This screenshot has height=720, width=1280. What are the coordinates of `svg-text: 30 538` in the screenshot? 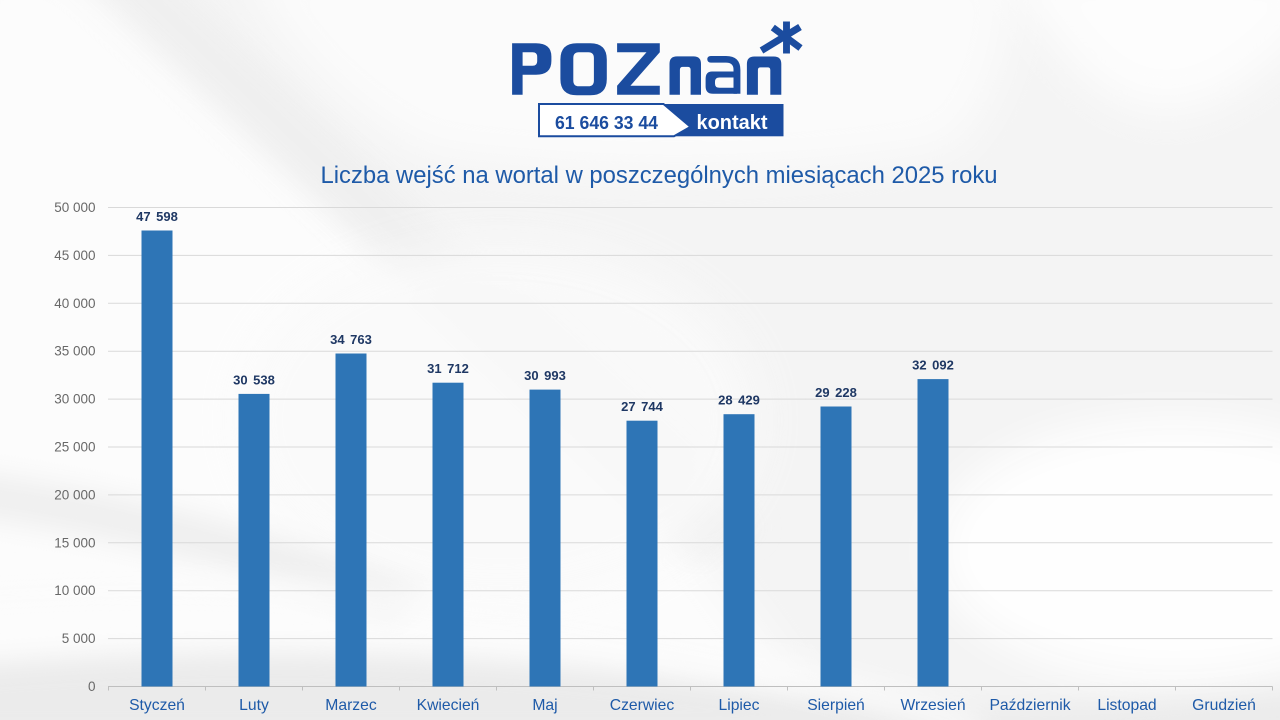 It's located at (254, 379).